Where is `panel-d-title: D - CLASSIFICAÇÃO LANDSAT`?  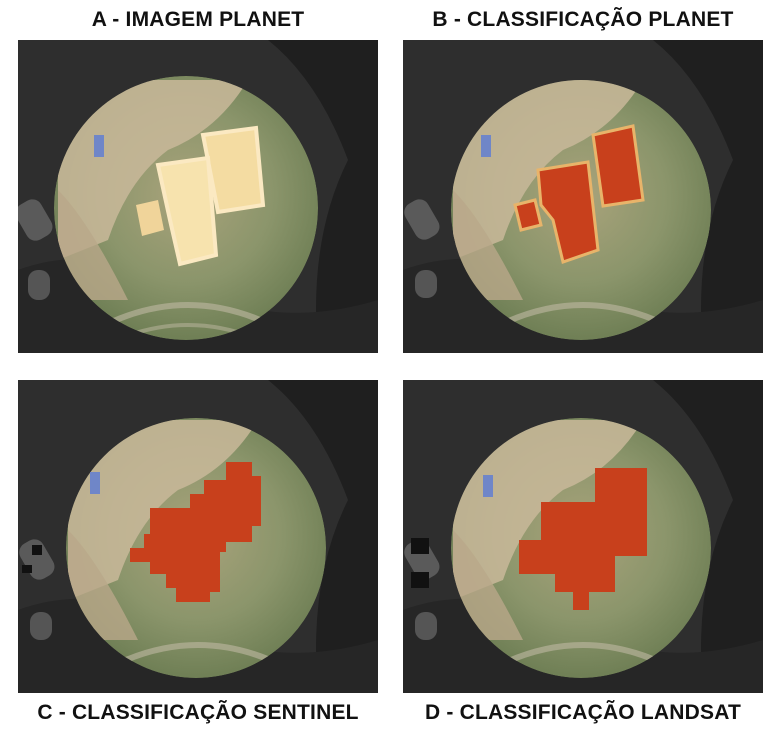 panel-d-title: D - CLASSIFICAÇÃO LANDSAT is located at coordinates (583, 713).